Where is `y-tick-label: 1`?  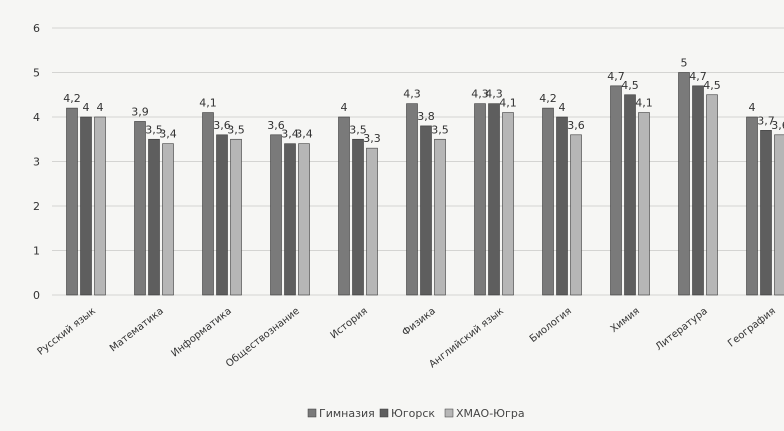 y-tick-label: 1 is located at coordinates (36, 251).